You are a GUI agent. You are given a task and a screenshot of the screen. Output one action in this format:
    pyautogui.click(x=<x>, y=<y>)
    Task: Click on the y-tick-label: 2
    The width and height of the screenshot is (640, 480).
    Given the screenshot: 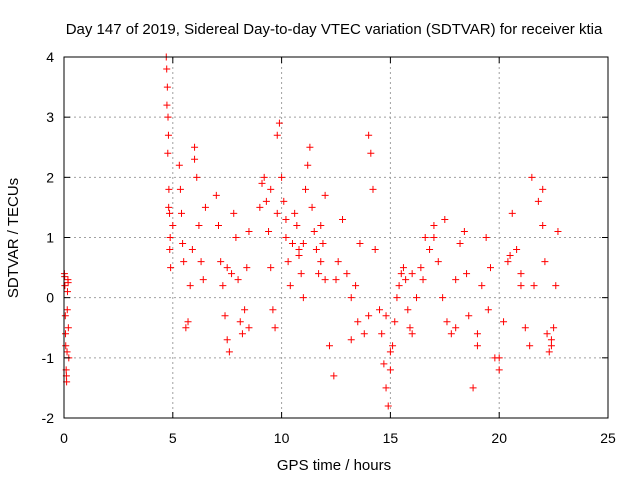 What is the action you would take?
    pyautogui.click(x=50, y=177)
    